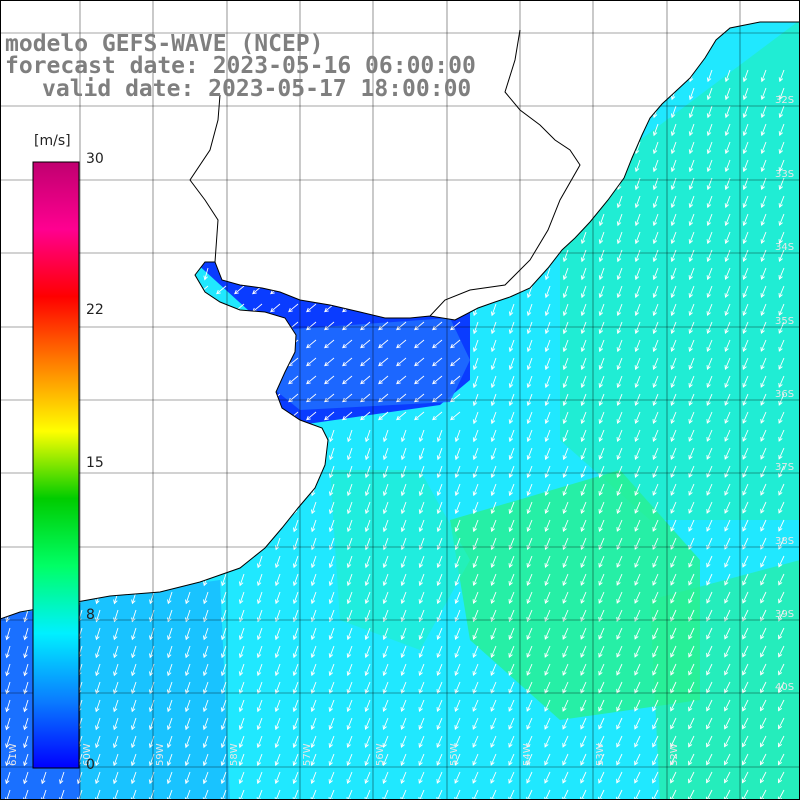  Describe the element at coordinates (784, 174) in the screenshot. I see `lat-label-33S: 33S` at that location.